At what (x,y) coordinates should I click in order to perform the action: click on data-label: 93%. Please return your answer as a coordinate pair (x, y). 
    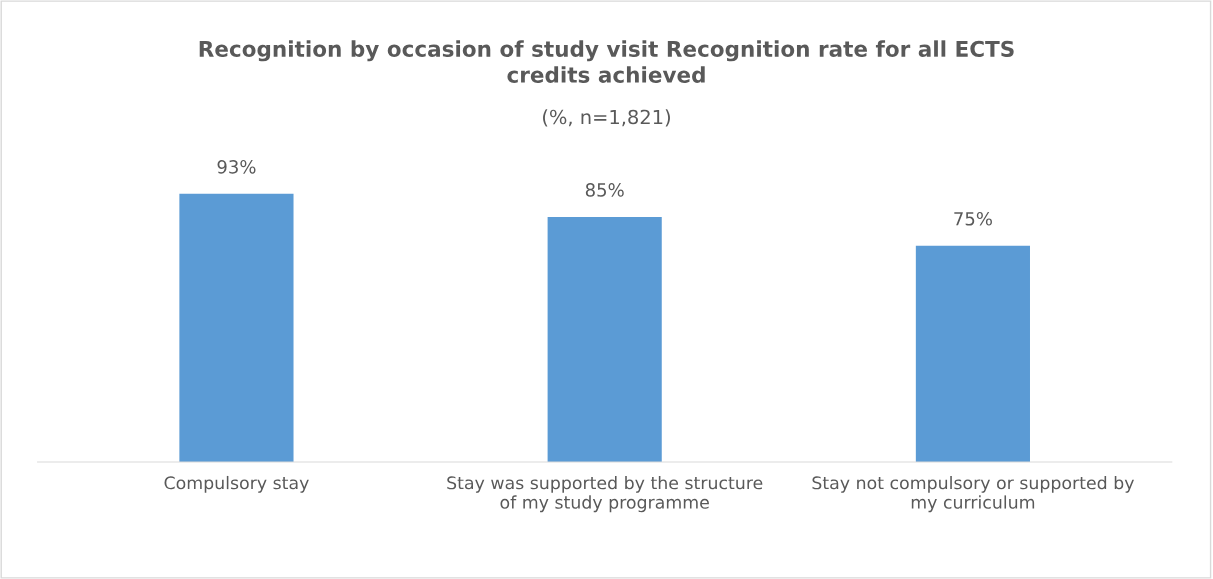
    Looking at the image, I should click on (236, 166).